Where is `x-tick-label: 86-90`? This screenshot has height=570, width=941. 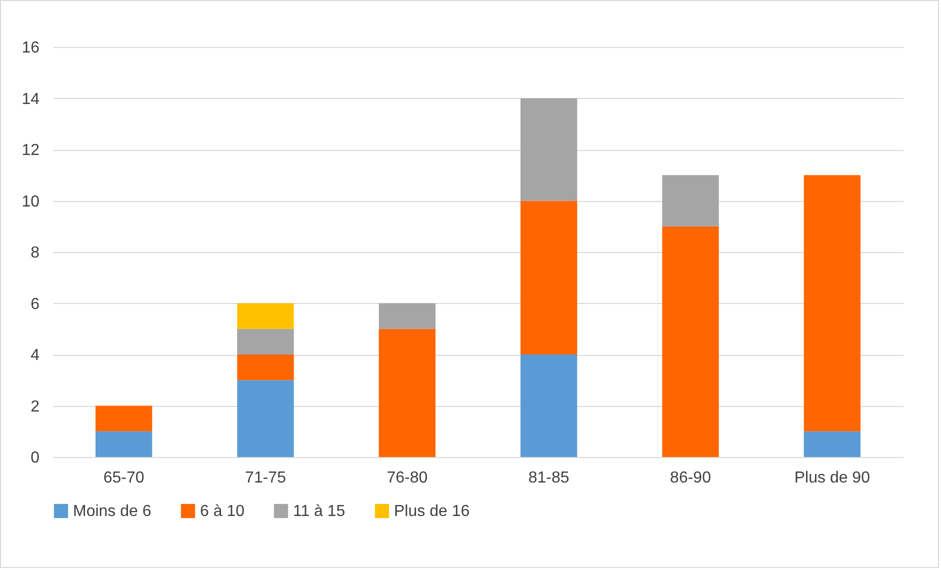 x-tick-label: 86-90 is located at coordinates (691, 478).